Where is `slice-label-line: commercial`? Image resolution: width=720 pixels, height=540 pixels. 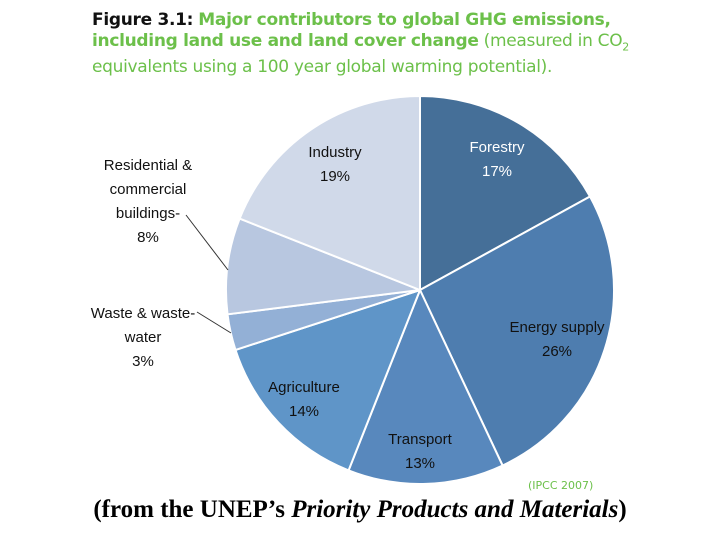
slice-label-line: commercial is located at coordinates (148, 189).